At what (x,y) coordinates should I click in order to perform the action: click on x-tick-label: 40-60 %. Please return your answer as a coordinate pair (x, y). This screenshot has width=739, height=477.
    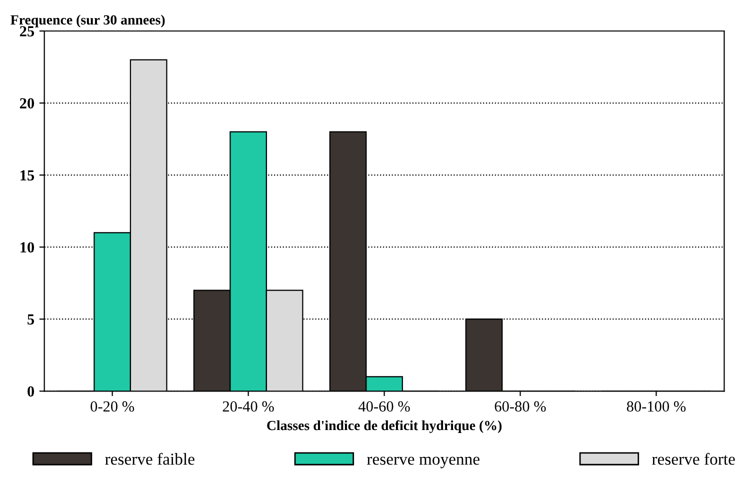
    Looking at the image, I should click on (384, 406).